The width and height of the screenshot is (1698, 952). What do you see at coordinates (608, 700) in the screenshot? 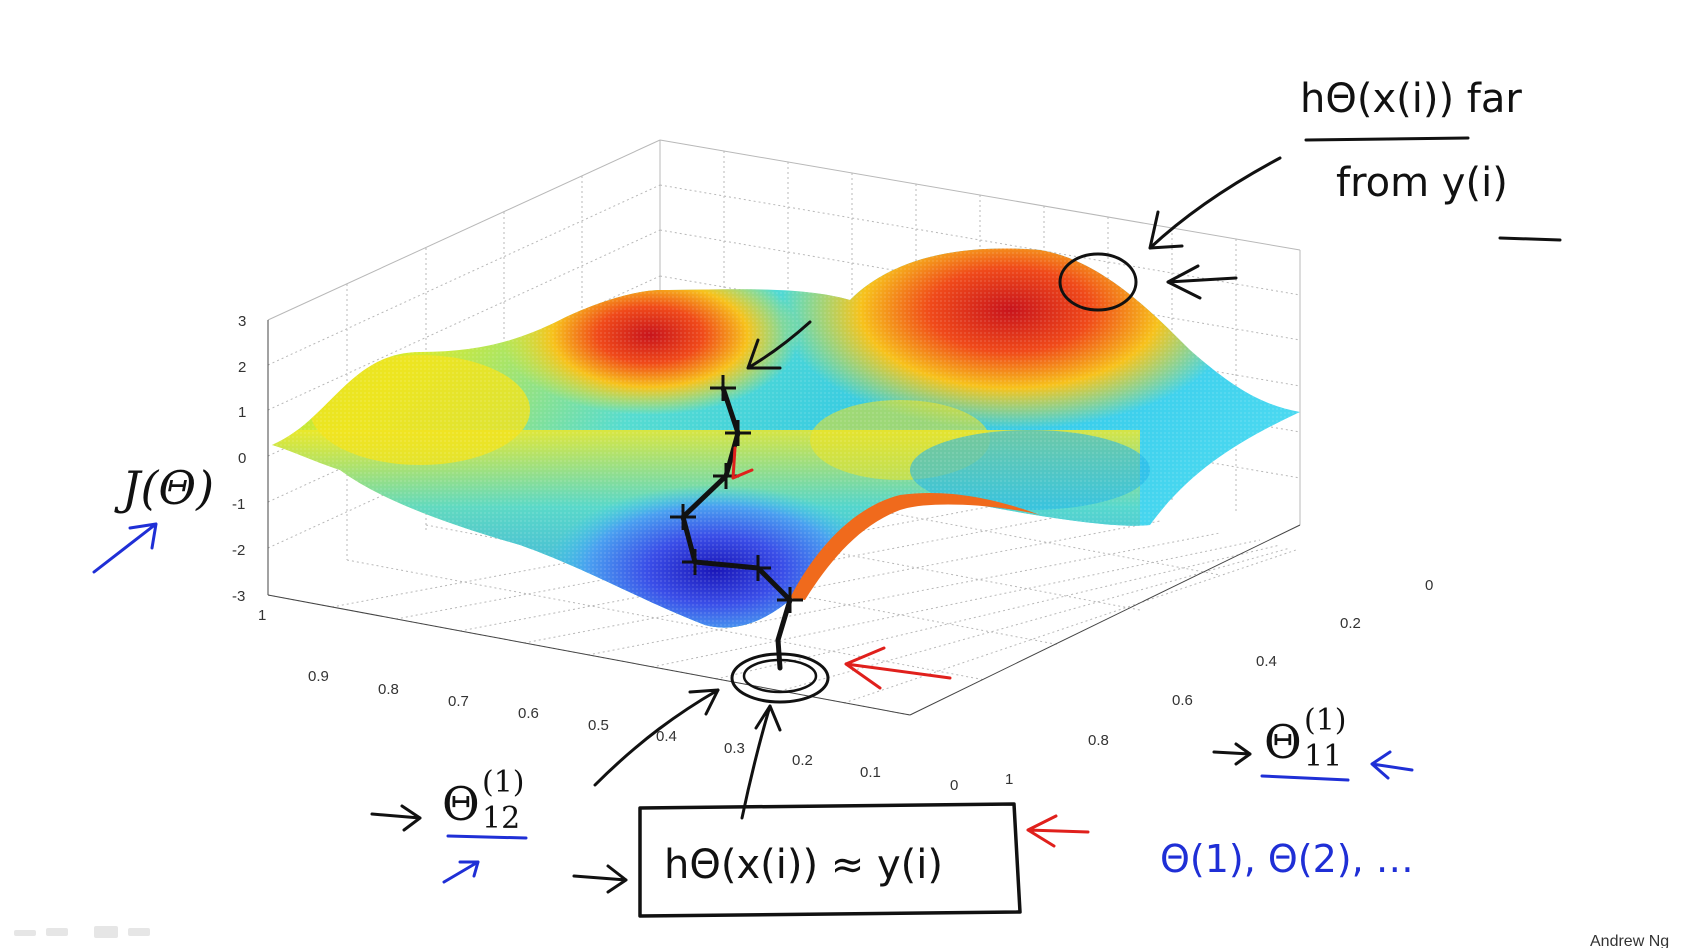
I see `x-axis: 1 0.9 0.8 0.7 0.6 0.5 0.4 0.3 0.2 0.1 0` at bounding box center [608, 700].